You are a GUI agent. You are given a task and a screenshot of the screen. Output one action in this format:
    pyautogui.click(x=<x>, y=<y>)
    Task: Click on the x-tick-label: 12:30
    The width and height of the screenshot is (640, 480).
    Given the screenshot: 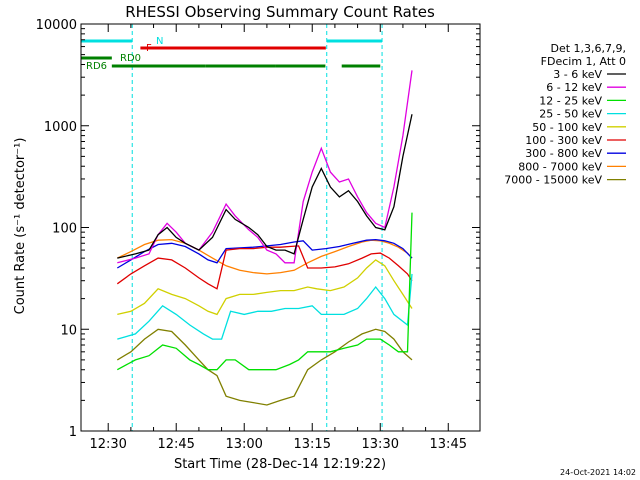 What is the action you would take?
    pyautogui.click(x=107, y=444)
    